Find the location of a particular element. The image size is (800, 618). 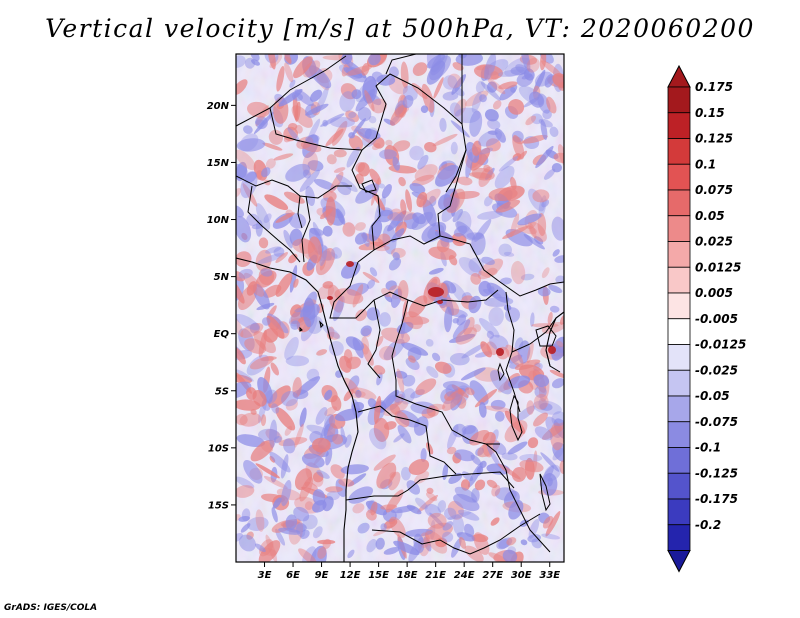

colorbar-label: -0.075 is located at coordinates (716, 422).